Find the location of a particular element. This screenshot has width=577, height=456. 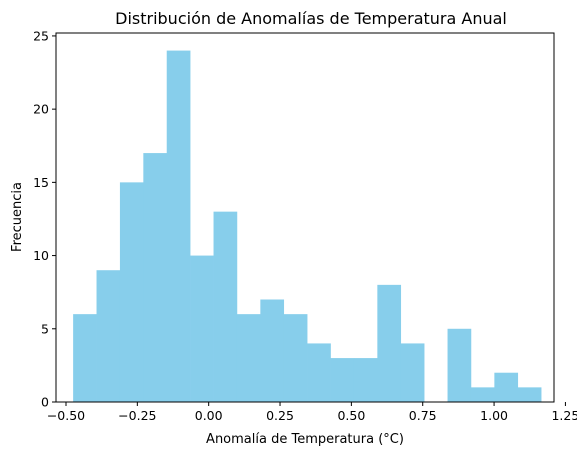

x-tick-label: 0.50 is located at coordinates (351, 415).